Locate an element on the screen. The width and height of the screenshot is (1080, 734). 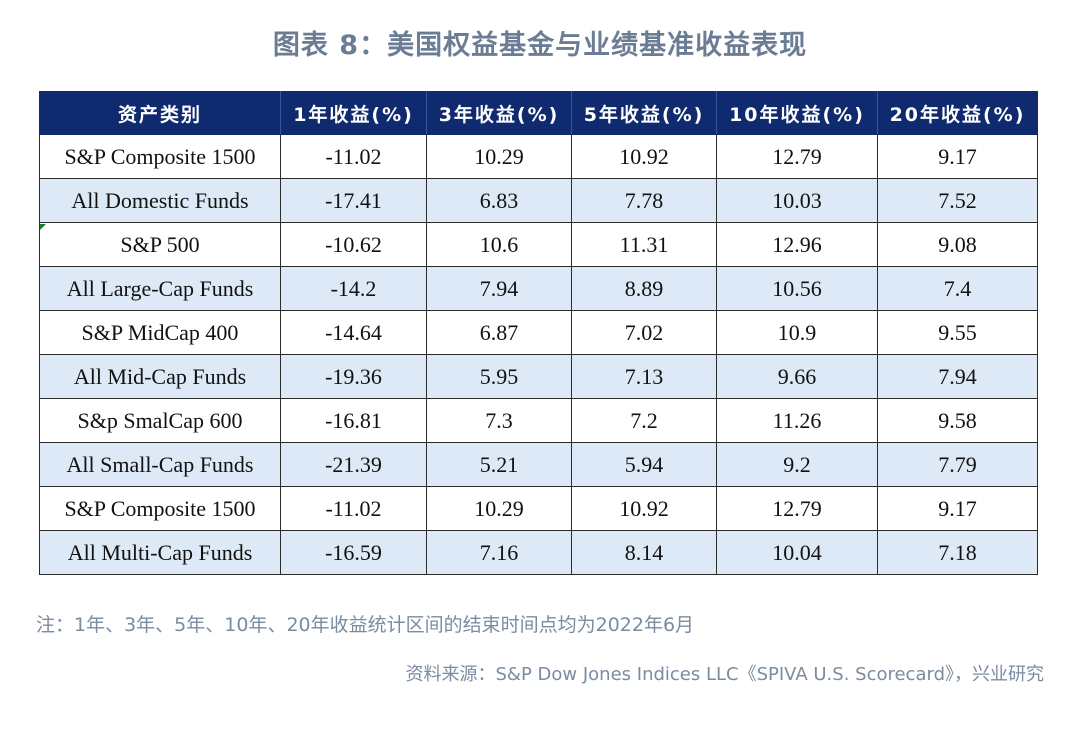
cell-1y-return: -14.2 is located at coordinates (353, 288).